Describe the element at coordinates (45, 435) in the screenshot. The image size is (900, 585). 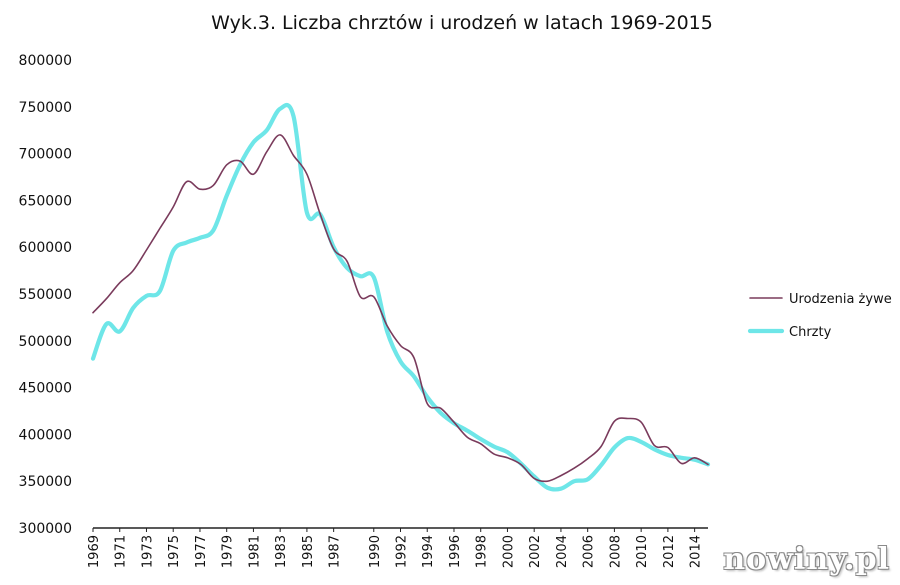
I see `y-tick-label: 400000` at that location.